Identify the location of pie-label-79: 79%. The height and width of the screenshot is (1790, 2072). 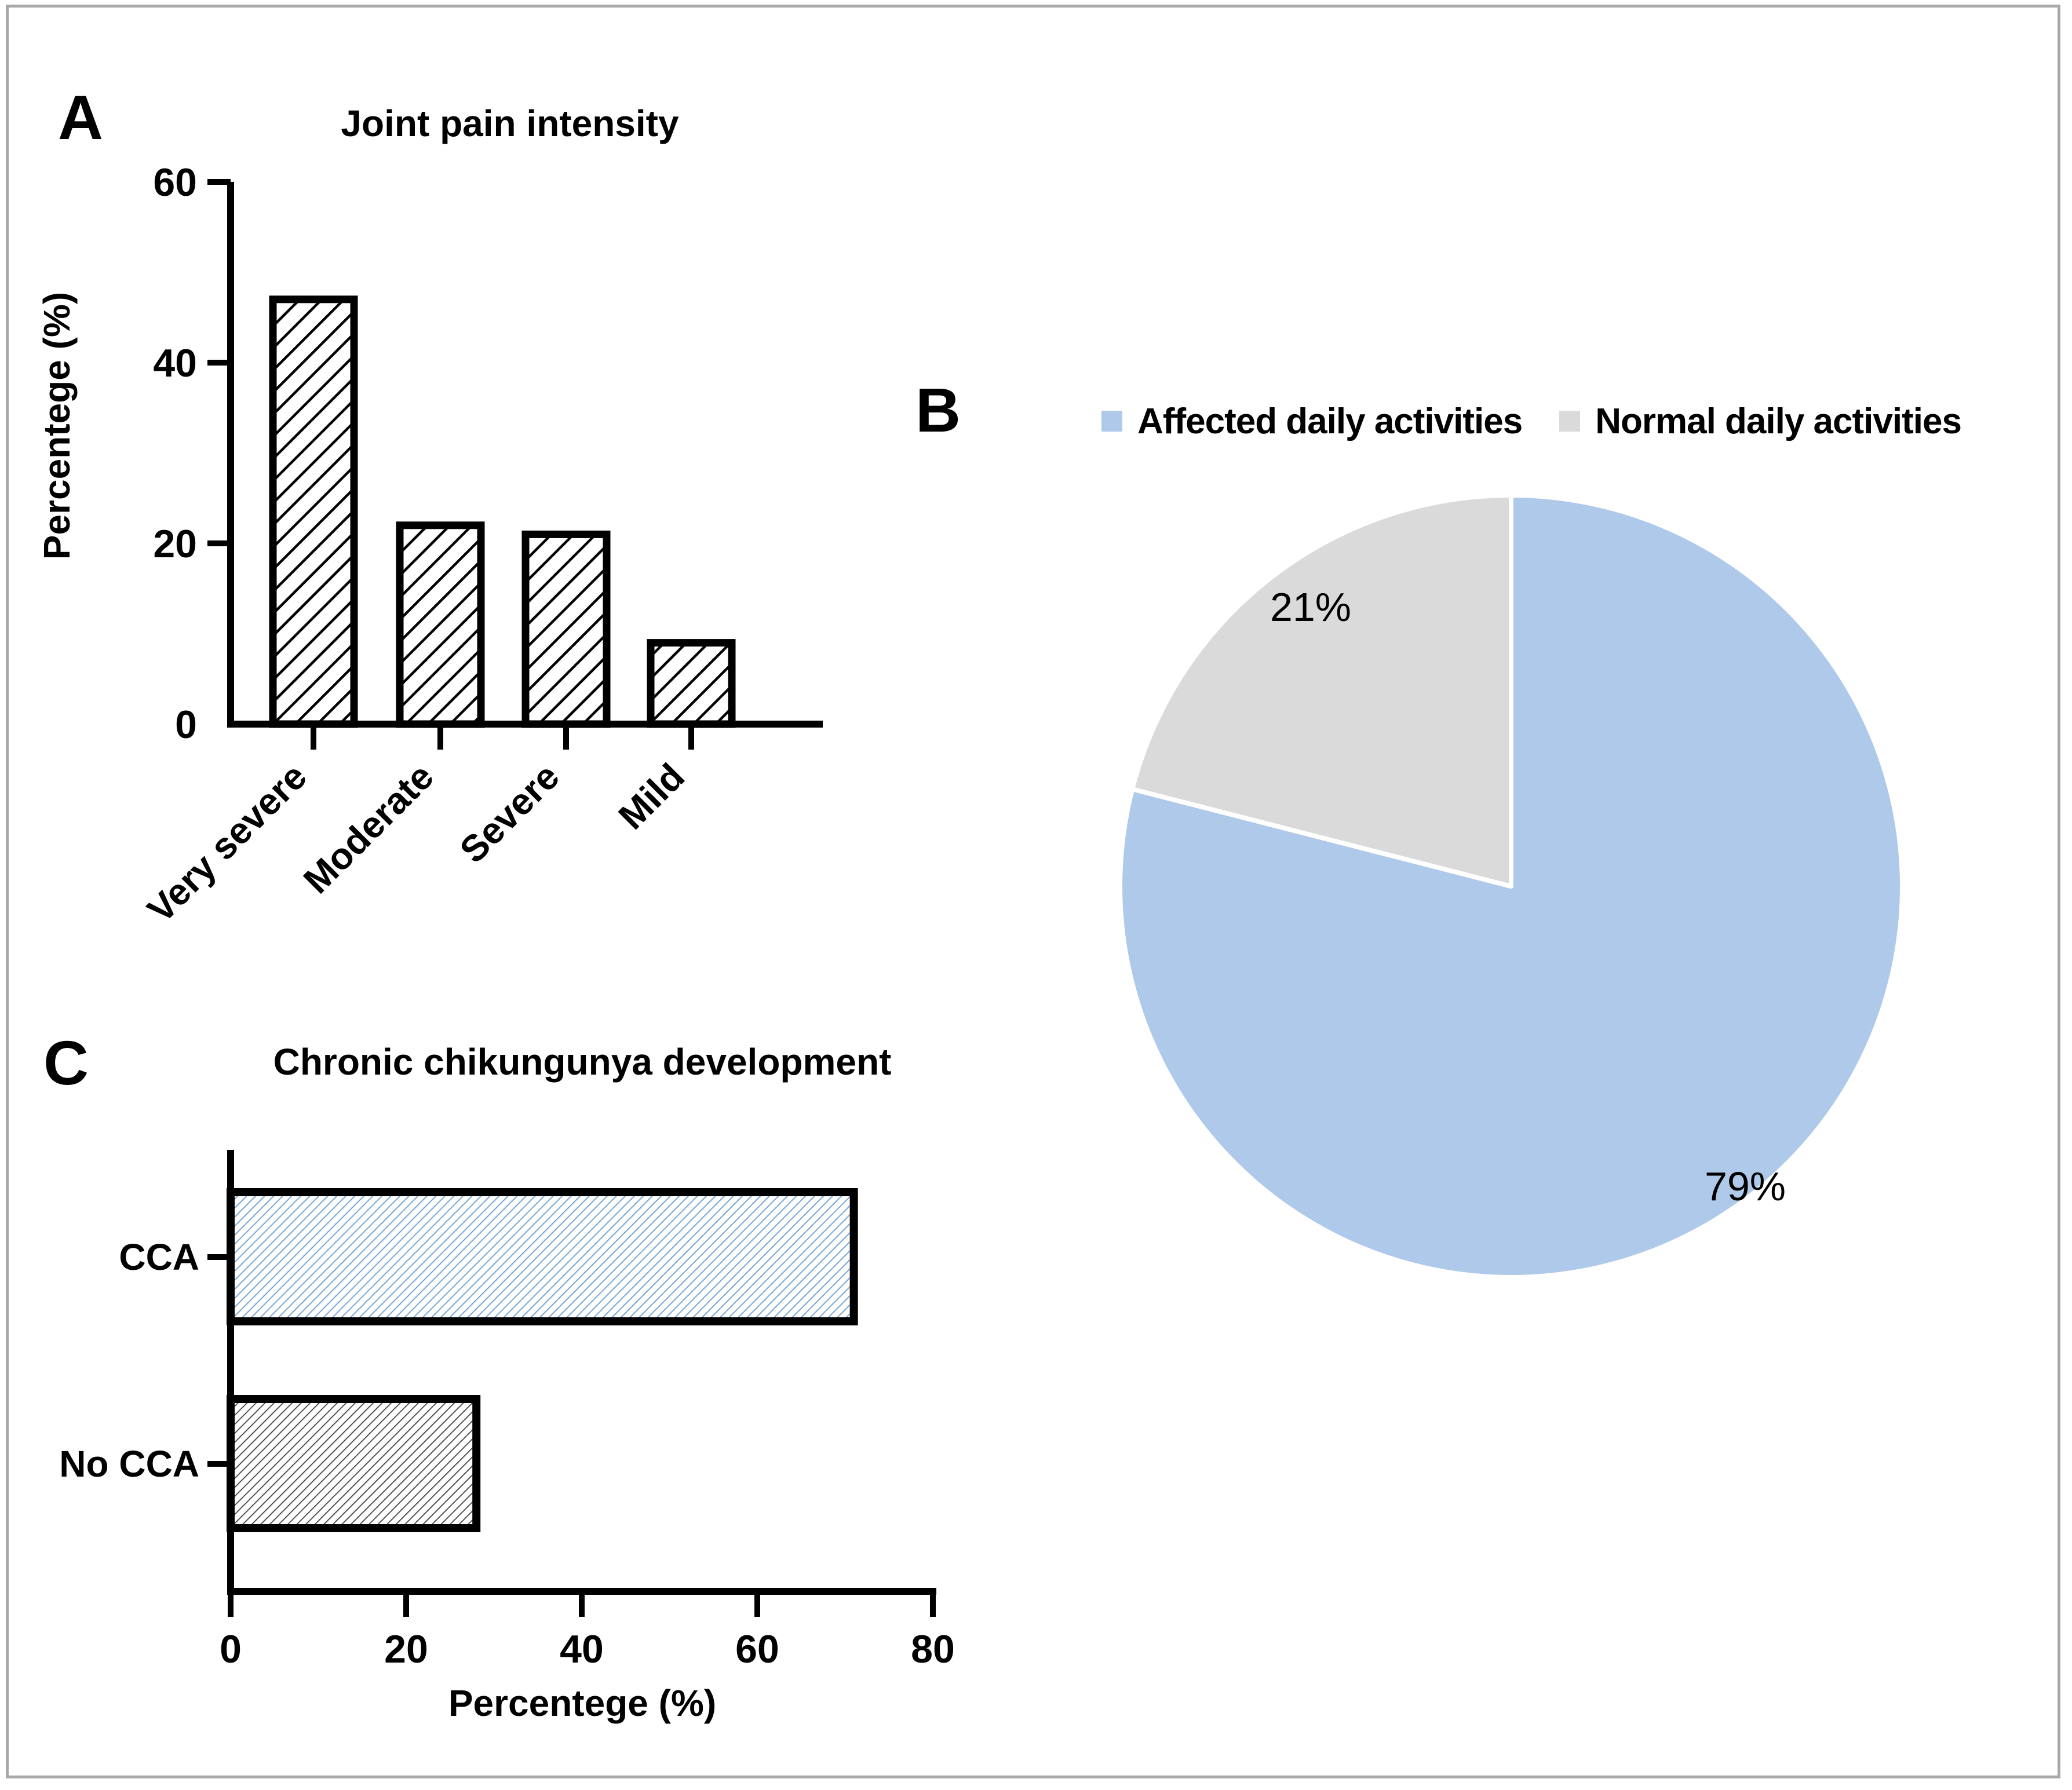
(1746, 1186).